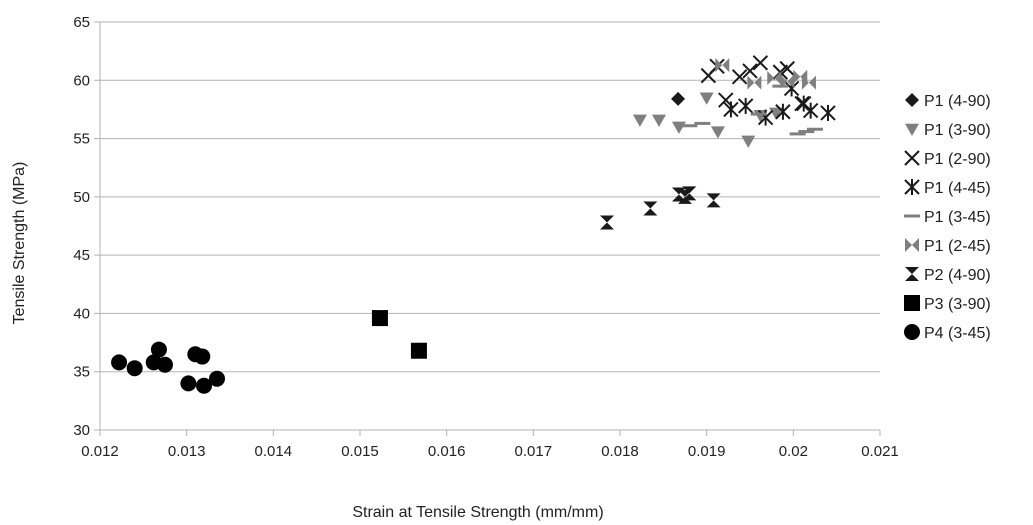 This screenshot has height=525, width=1033. I want to click on legend-item: P4 (3-45), so click(947, 333).